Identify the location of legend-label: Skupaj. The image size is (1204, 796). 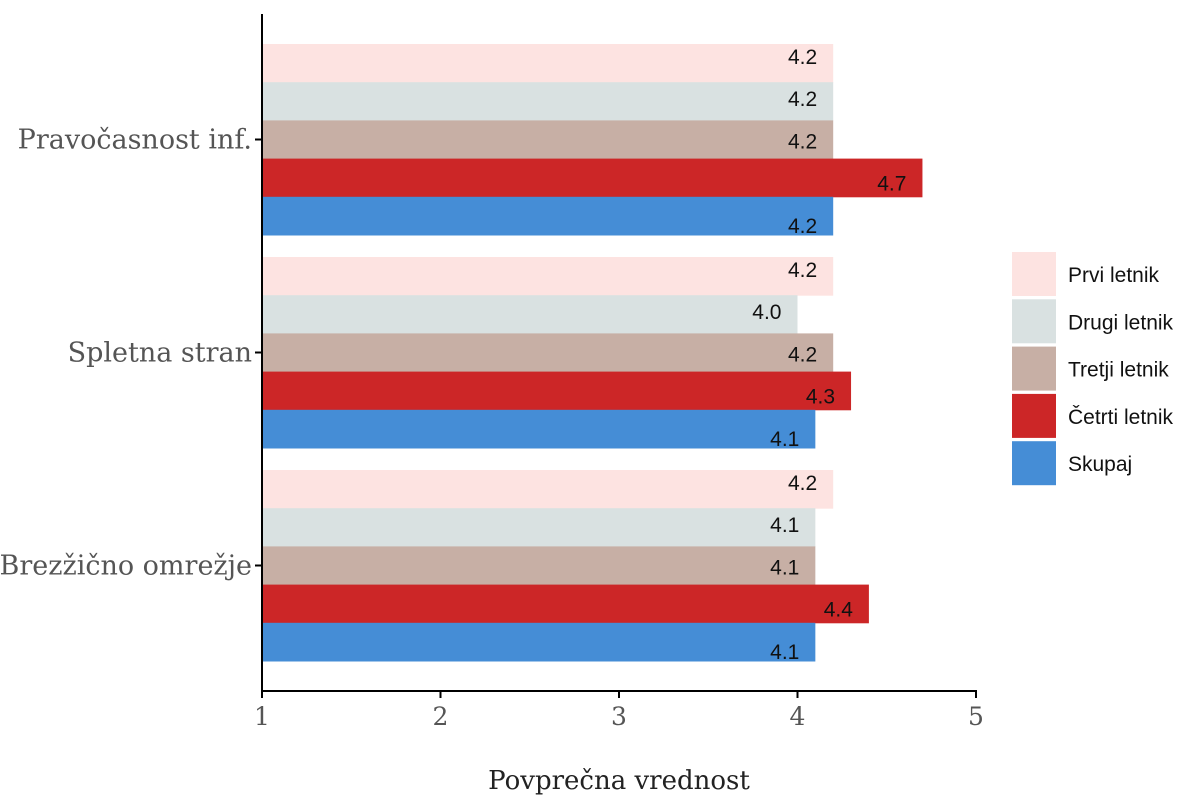
(1100, 464).